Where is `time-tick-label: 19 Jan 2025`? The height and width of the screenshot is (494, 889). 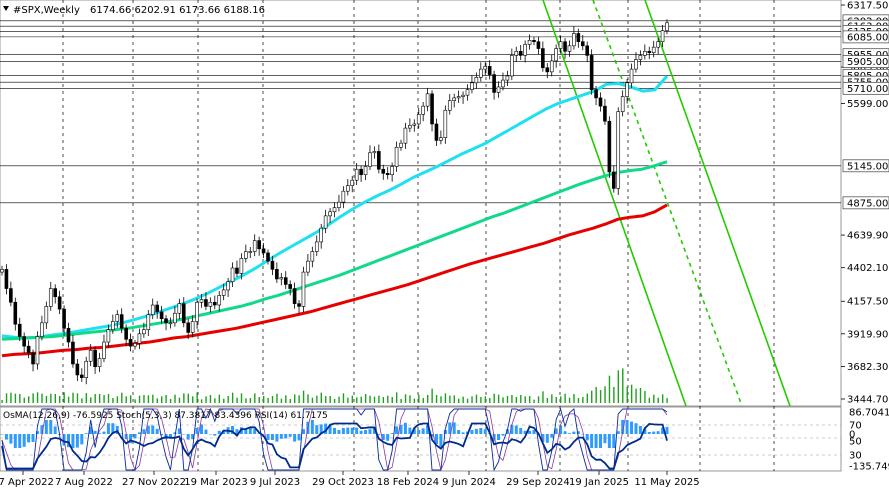 time-tick-label: 19 Jan 2025 is located at coordinates (599, 482).